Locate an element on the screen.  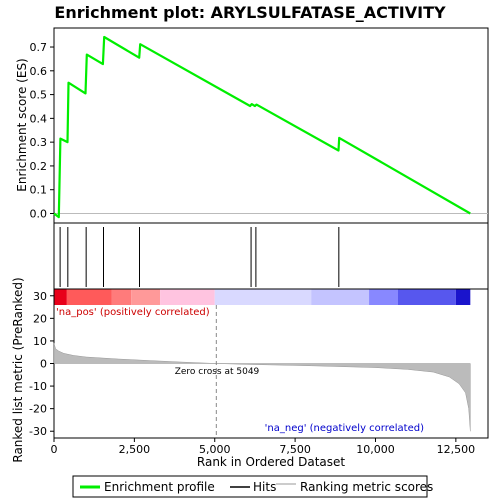
es-ytick-label: 0.6 is located at coordinates (39, 71).